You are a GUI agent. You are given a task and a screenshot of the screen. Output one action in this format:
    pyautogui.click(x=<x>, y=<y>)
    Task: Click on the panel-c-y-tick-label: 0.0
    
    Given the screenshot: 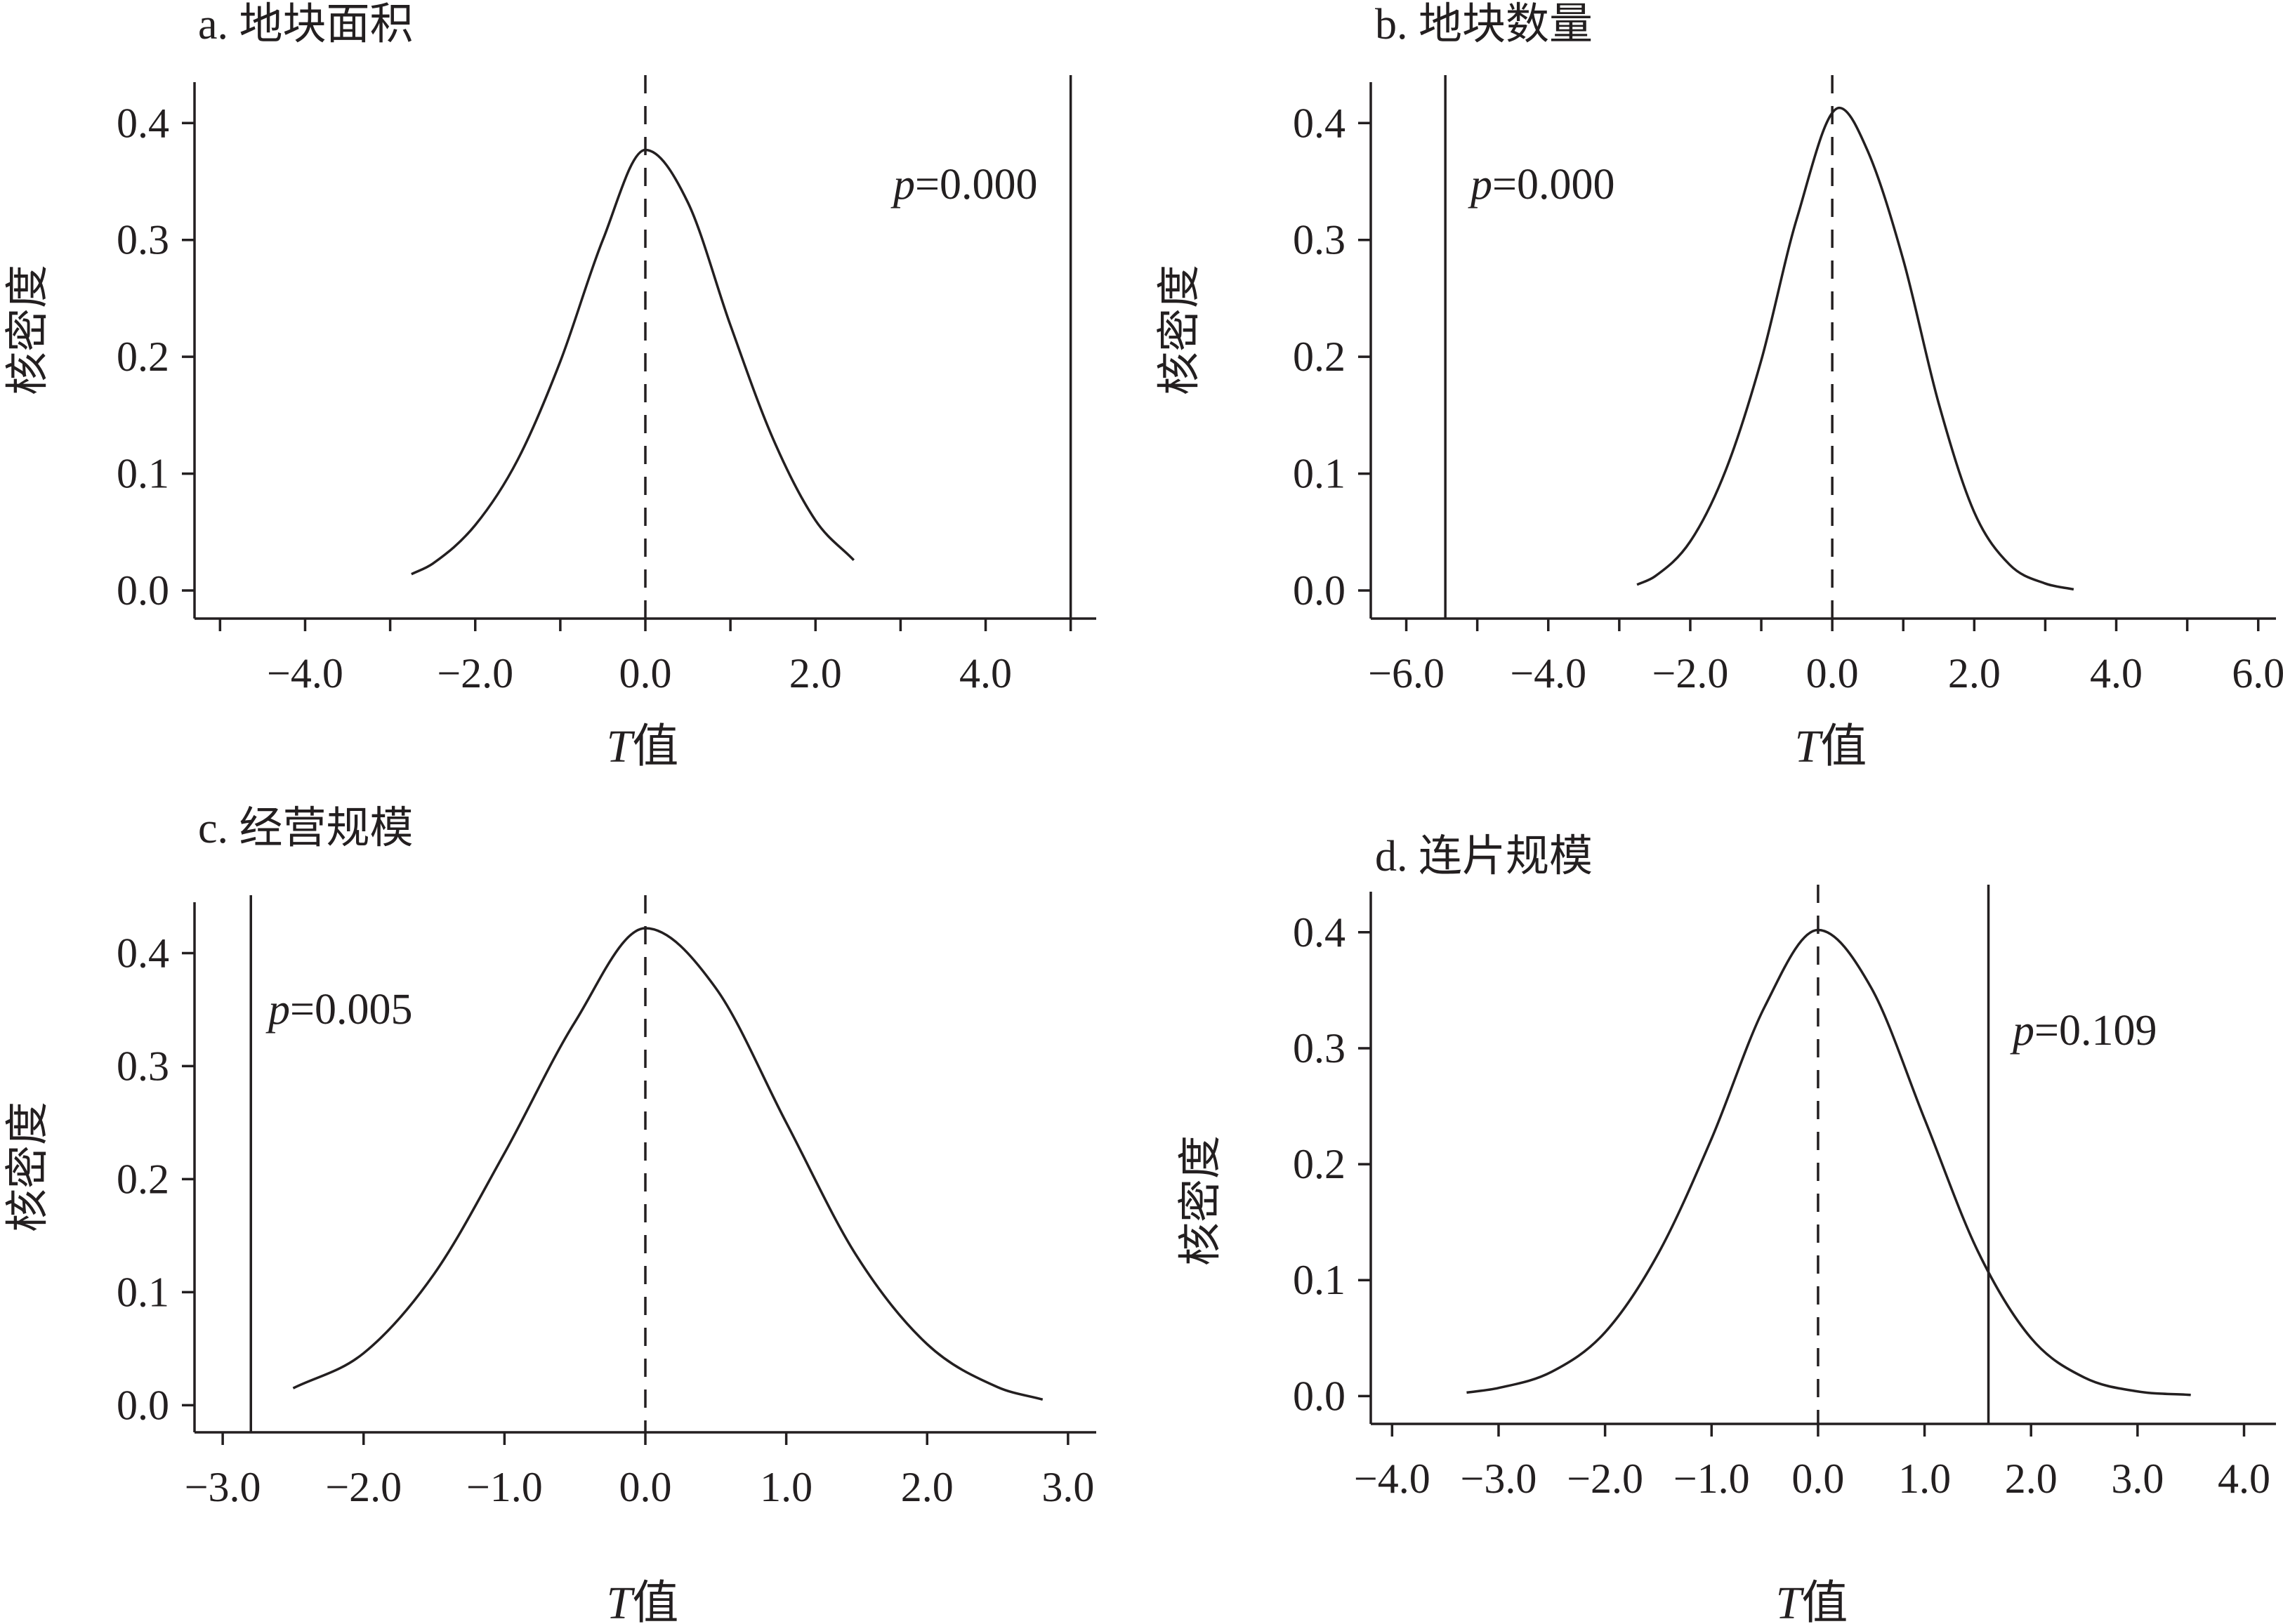 What is the action you would take?
    pyautogui.click(x=143, y=1405)
    